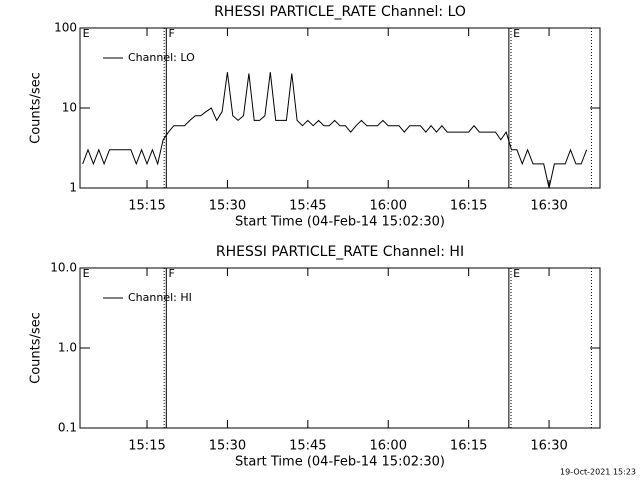 This screenshot has width=640, height=480. What do you see at coordinates (73, 188) in the screenshot?
I see `y-tick-label: 1` at bounding box center [73, 188].